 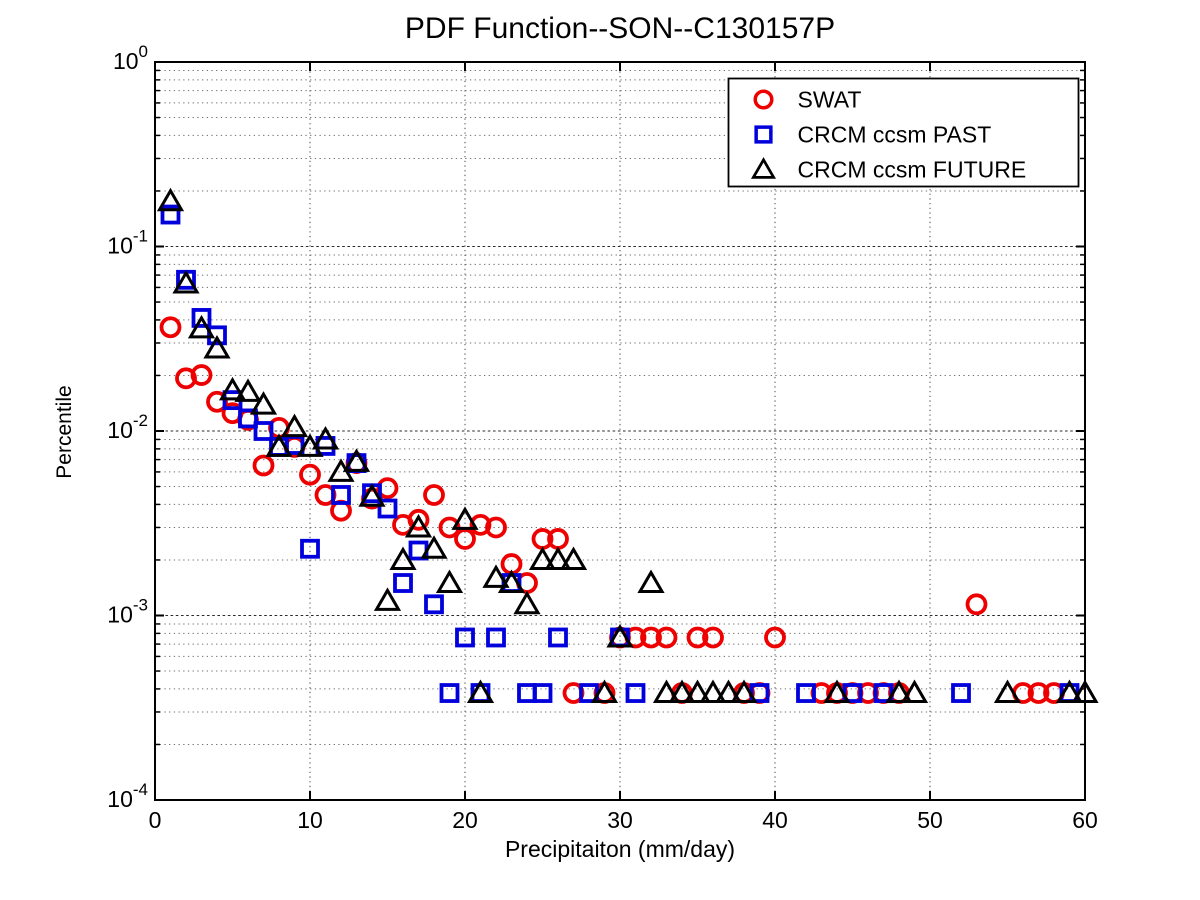 What do you see at coordinates (127, 796) in the screenshot?
I see `y-tick-label: 10⁻⁴` at bounding box center [127, 796].